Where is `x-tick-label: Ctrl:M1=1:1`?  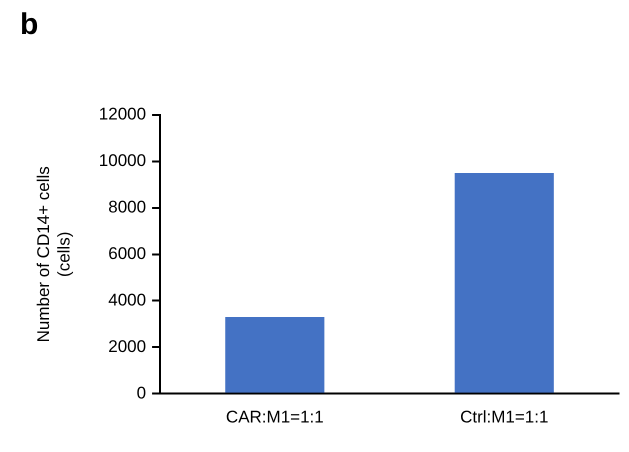
x-tick-label: Ctrl:M1=1:1 is located at coordinates (504, 416).